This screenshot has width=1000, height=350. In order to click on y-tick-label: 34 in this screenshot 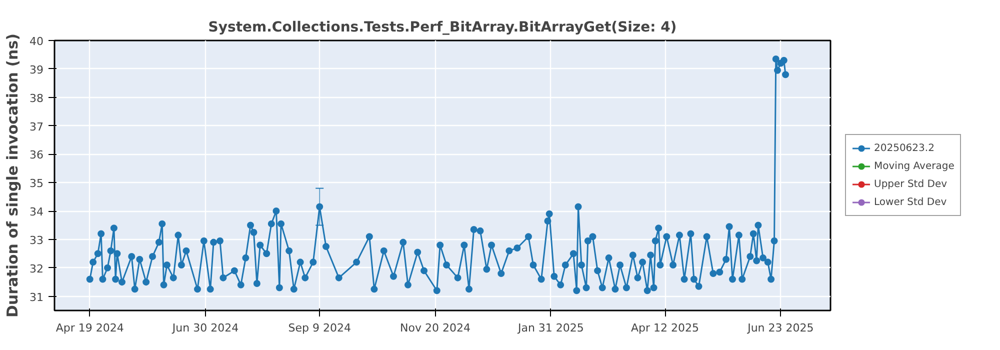, I will do `click(37, 212)`.